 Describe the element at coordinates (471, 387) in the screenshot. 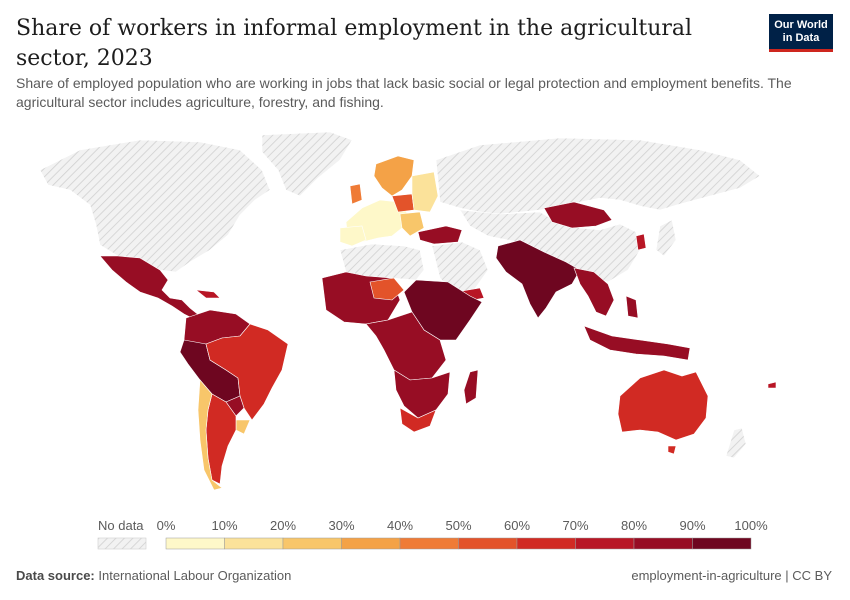

I see `map-region-madagascar` at that location.